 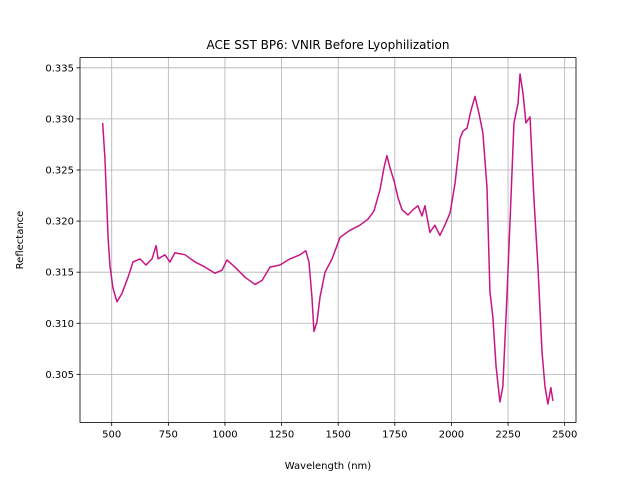 I want to click on y-tick-label: 0.310, so click(x=59, y=324).